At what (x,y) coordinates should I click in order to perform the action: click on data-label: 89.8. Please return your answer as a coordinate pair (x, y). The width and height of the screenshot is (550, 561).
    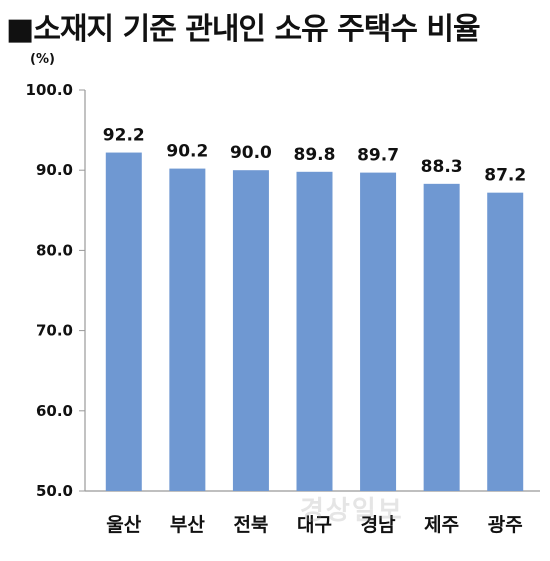
    Looking at the image, I should click on (315, 155).